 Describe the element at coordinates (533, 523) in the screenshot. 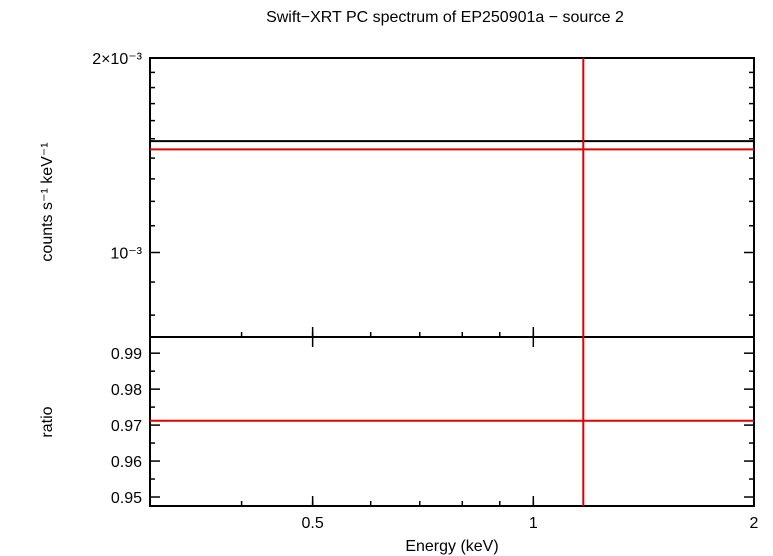

I see `x-tick-label: 1` at that location.